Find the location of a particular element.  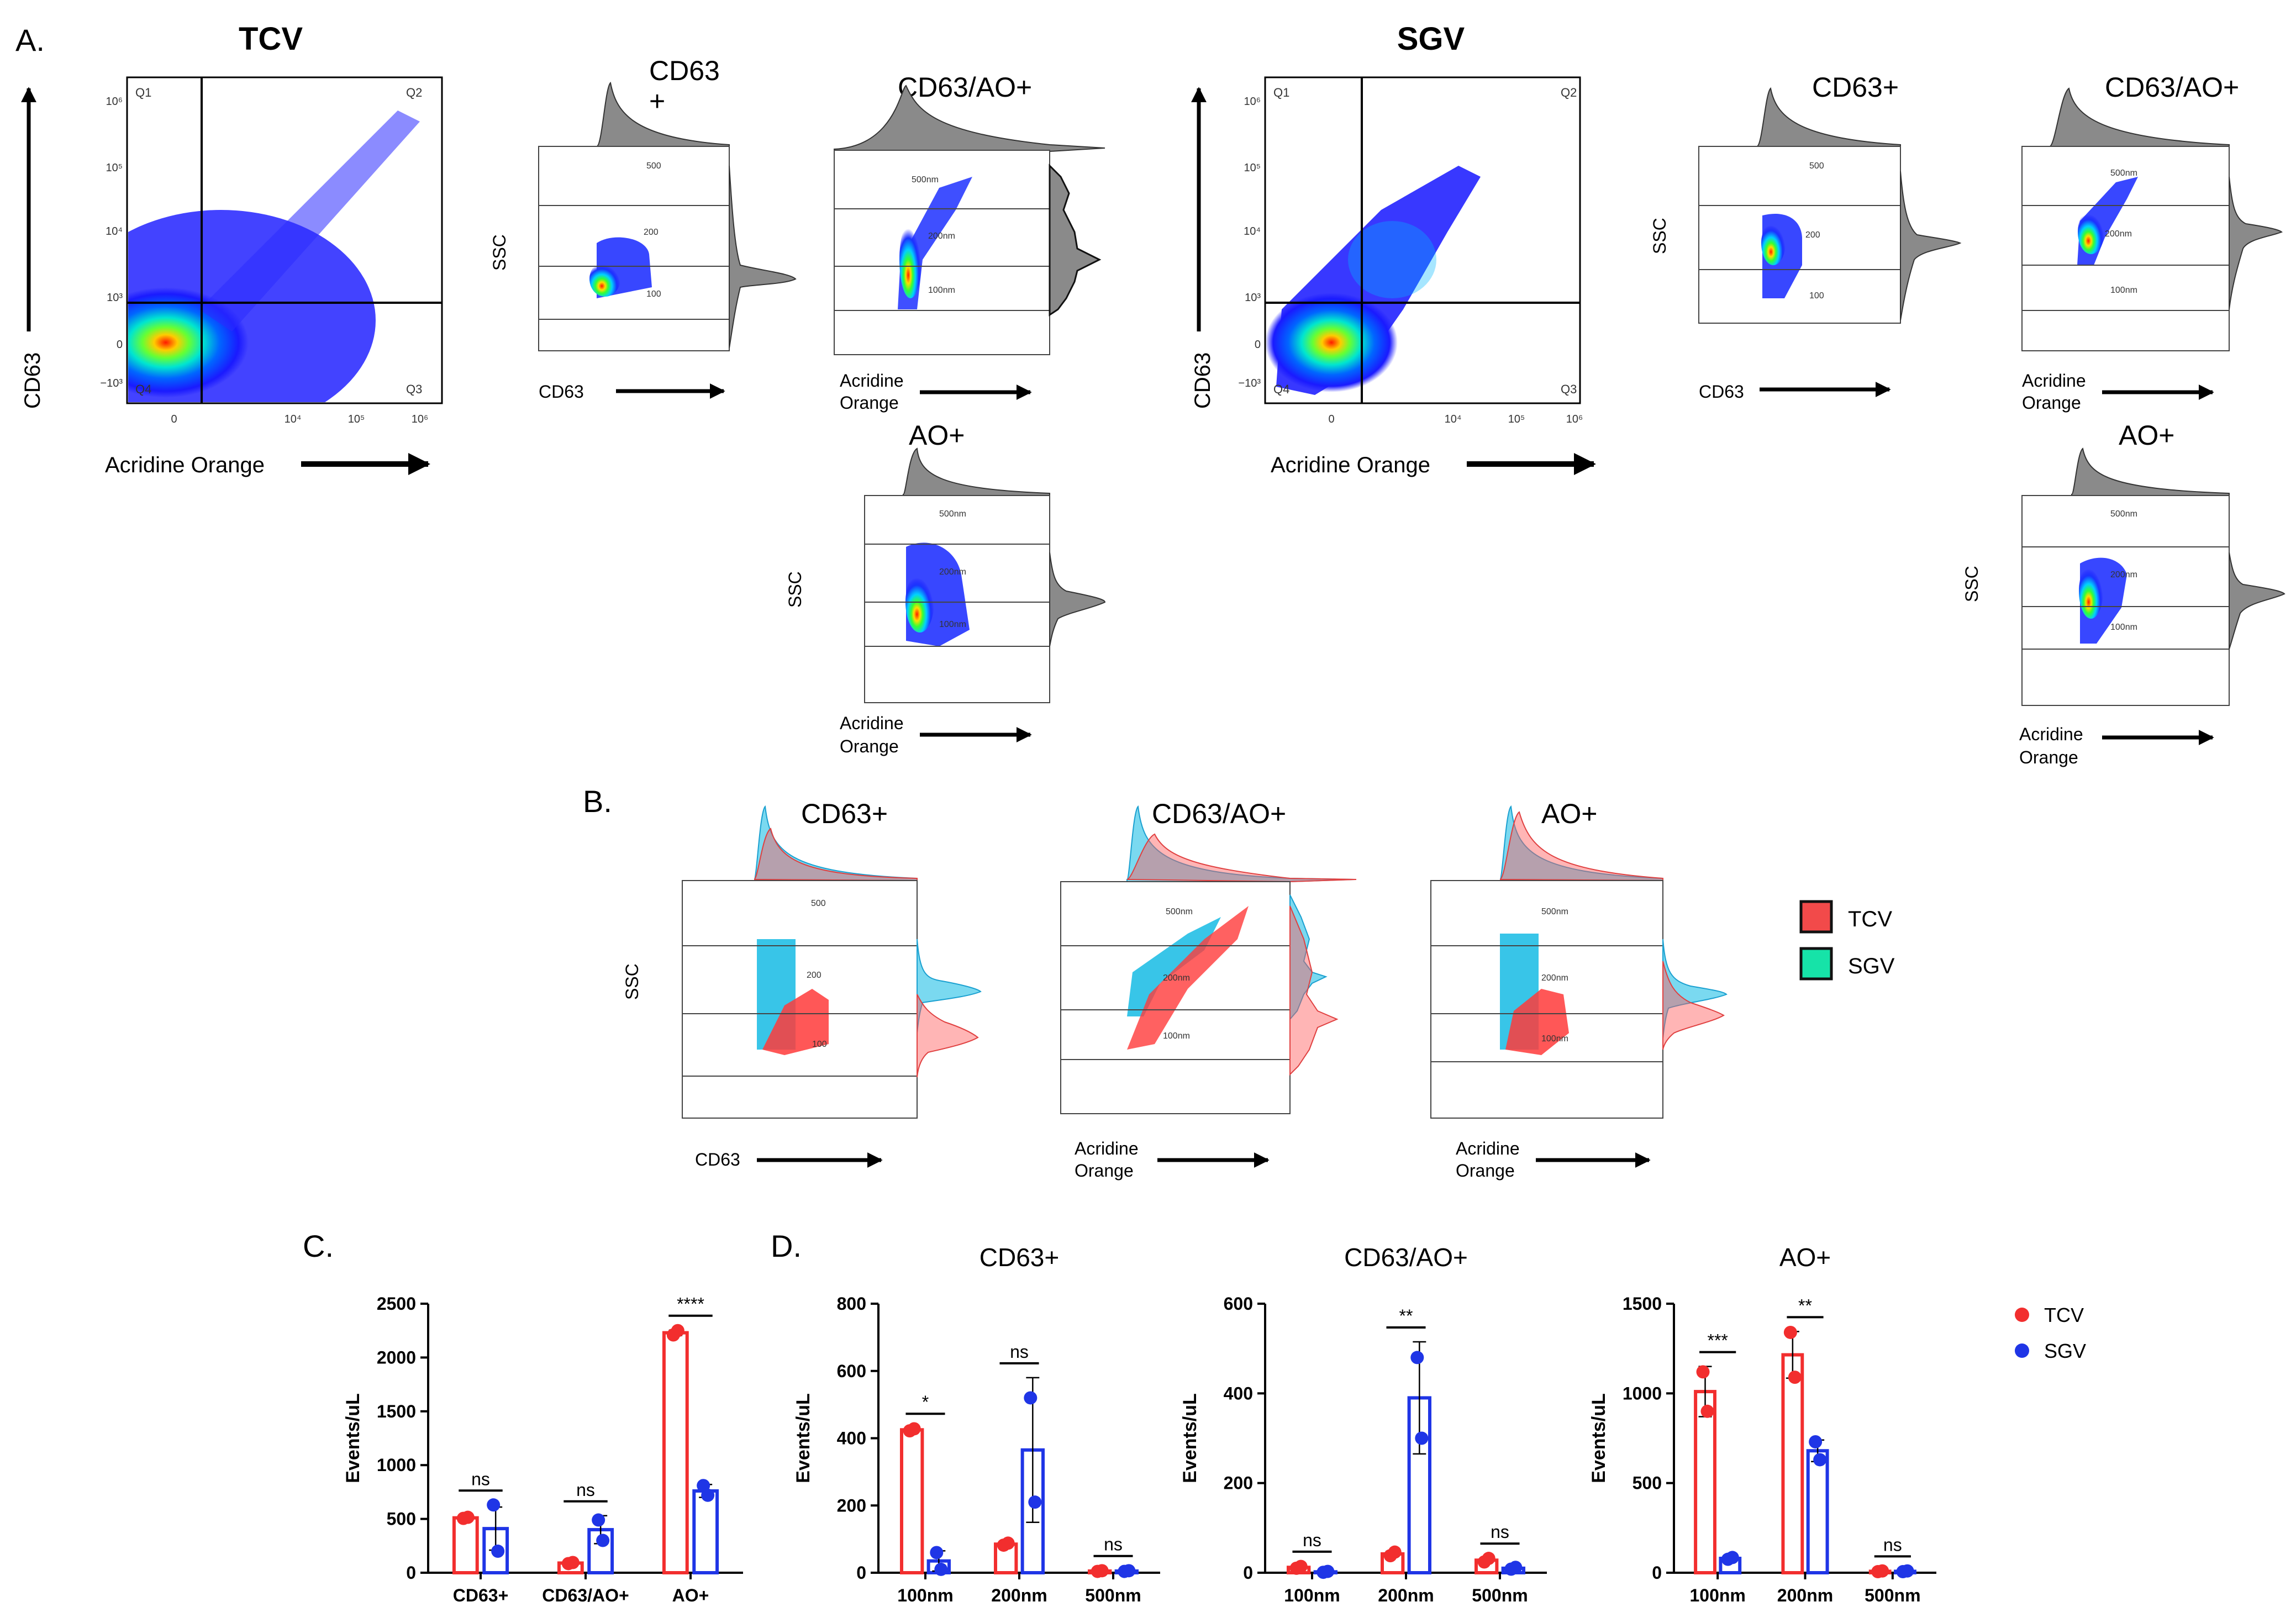

bar-legend-label-sgv: SGV is located at coordinates (2065, 1351).